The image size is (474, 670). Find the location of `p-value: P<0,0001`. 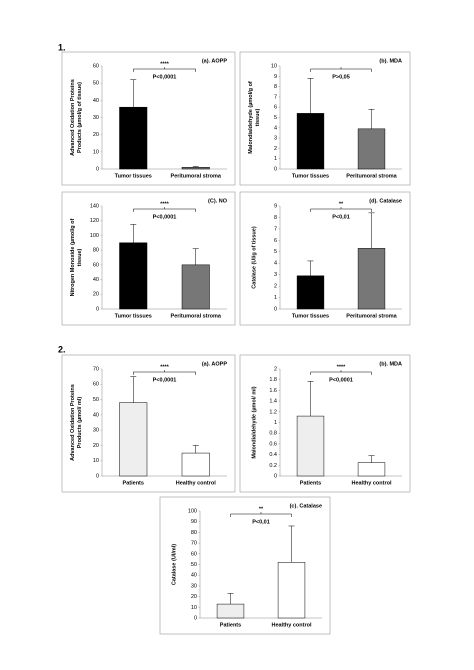

p-value: P<0,0001 is located at coordinates (165, 217).